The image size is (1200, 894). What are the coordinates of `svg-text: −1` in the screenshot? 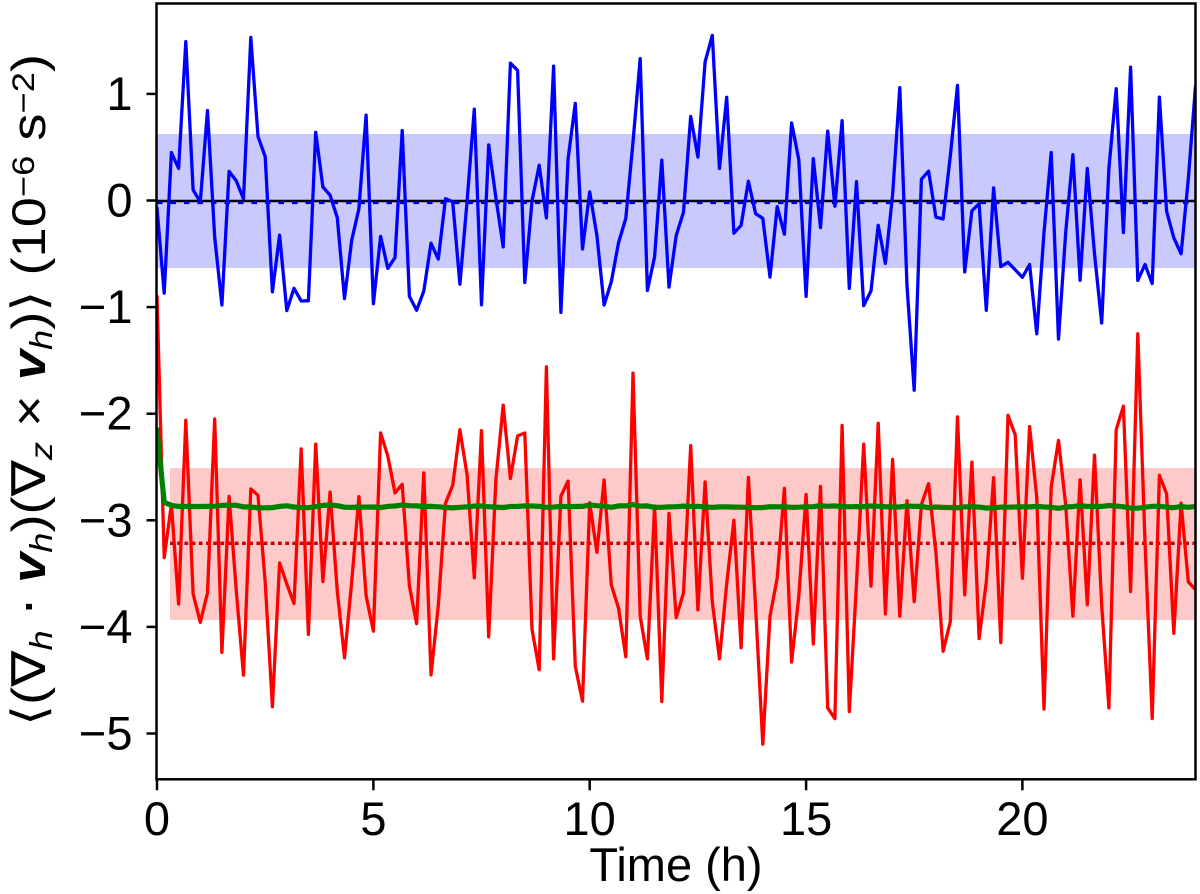 It's located at (106, 306).